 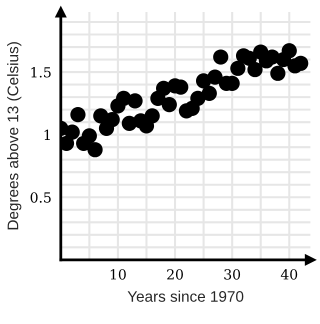 I want to click on x-tick-label: 20, so click(x=175, y=274).